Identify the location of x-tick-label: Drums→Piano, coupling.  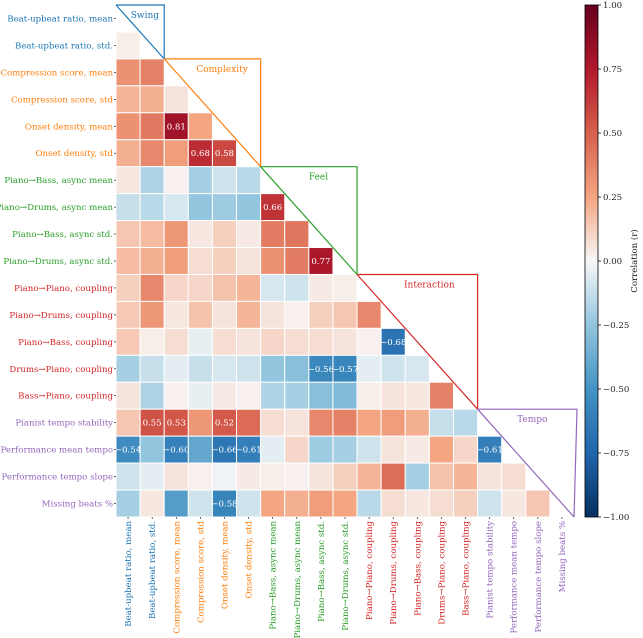
(442, 573).